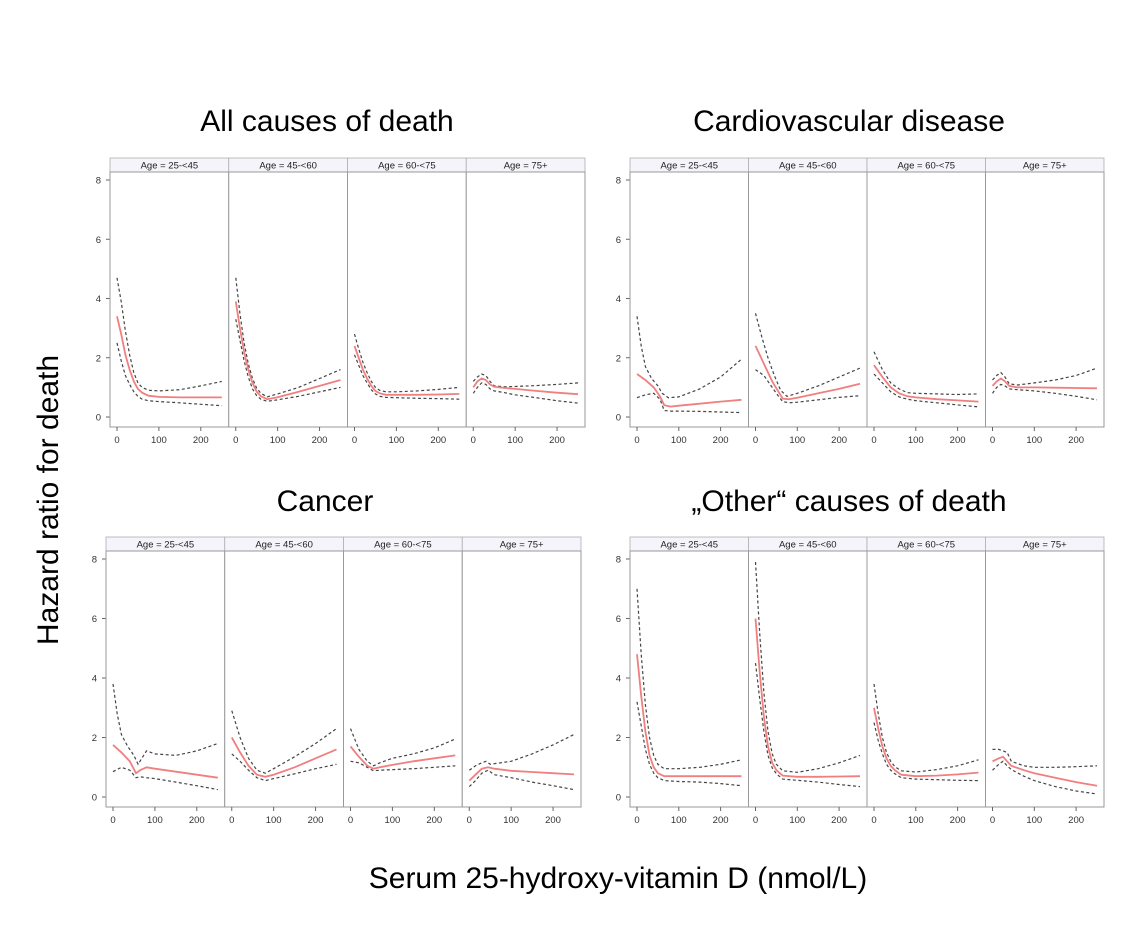 The height and width of the screenshot is (931, 1145). I want to click on chart-title: „Other“ causes of death, so click(848, 501).